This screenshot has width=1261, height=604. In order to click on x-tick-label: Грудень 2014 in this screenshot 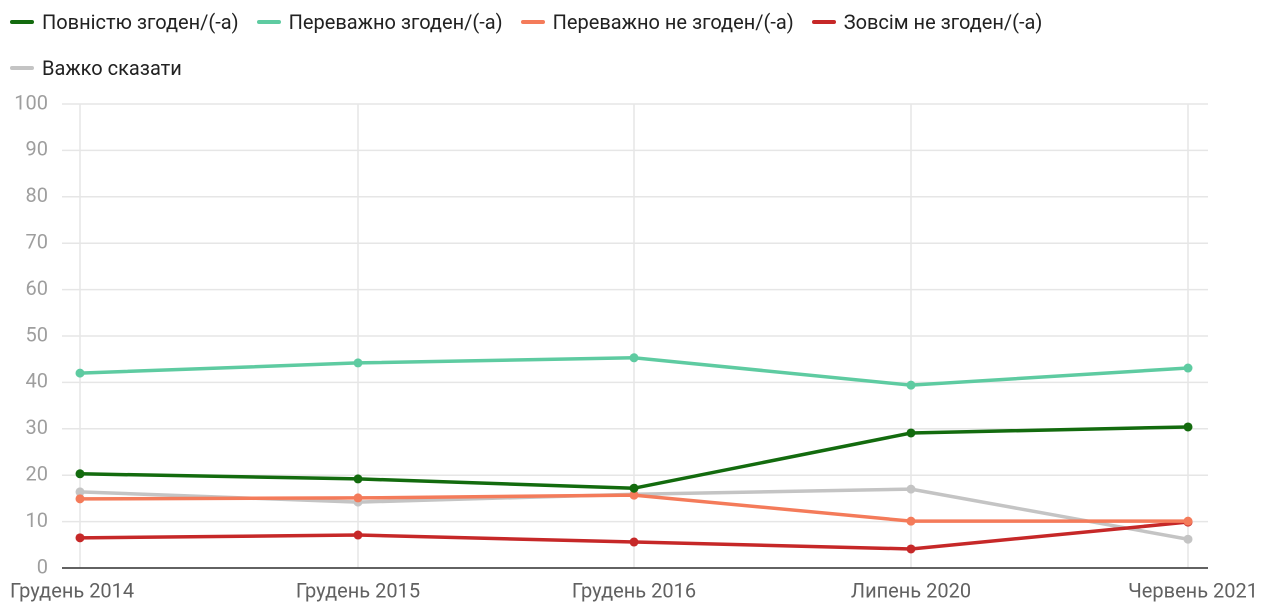, I will do `click(72, 590)`.